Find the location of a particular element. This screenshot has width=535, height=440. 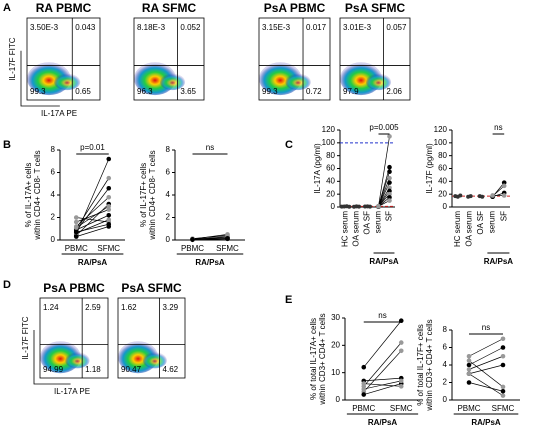

y-axis-label: IL-17F (pg/ml) is located at coordinates (429, 168).